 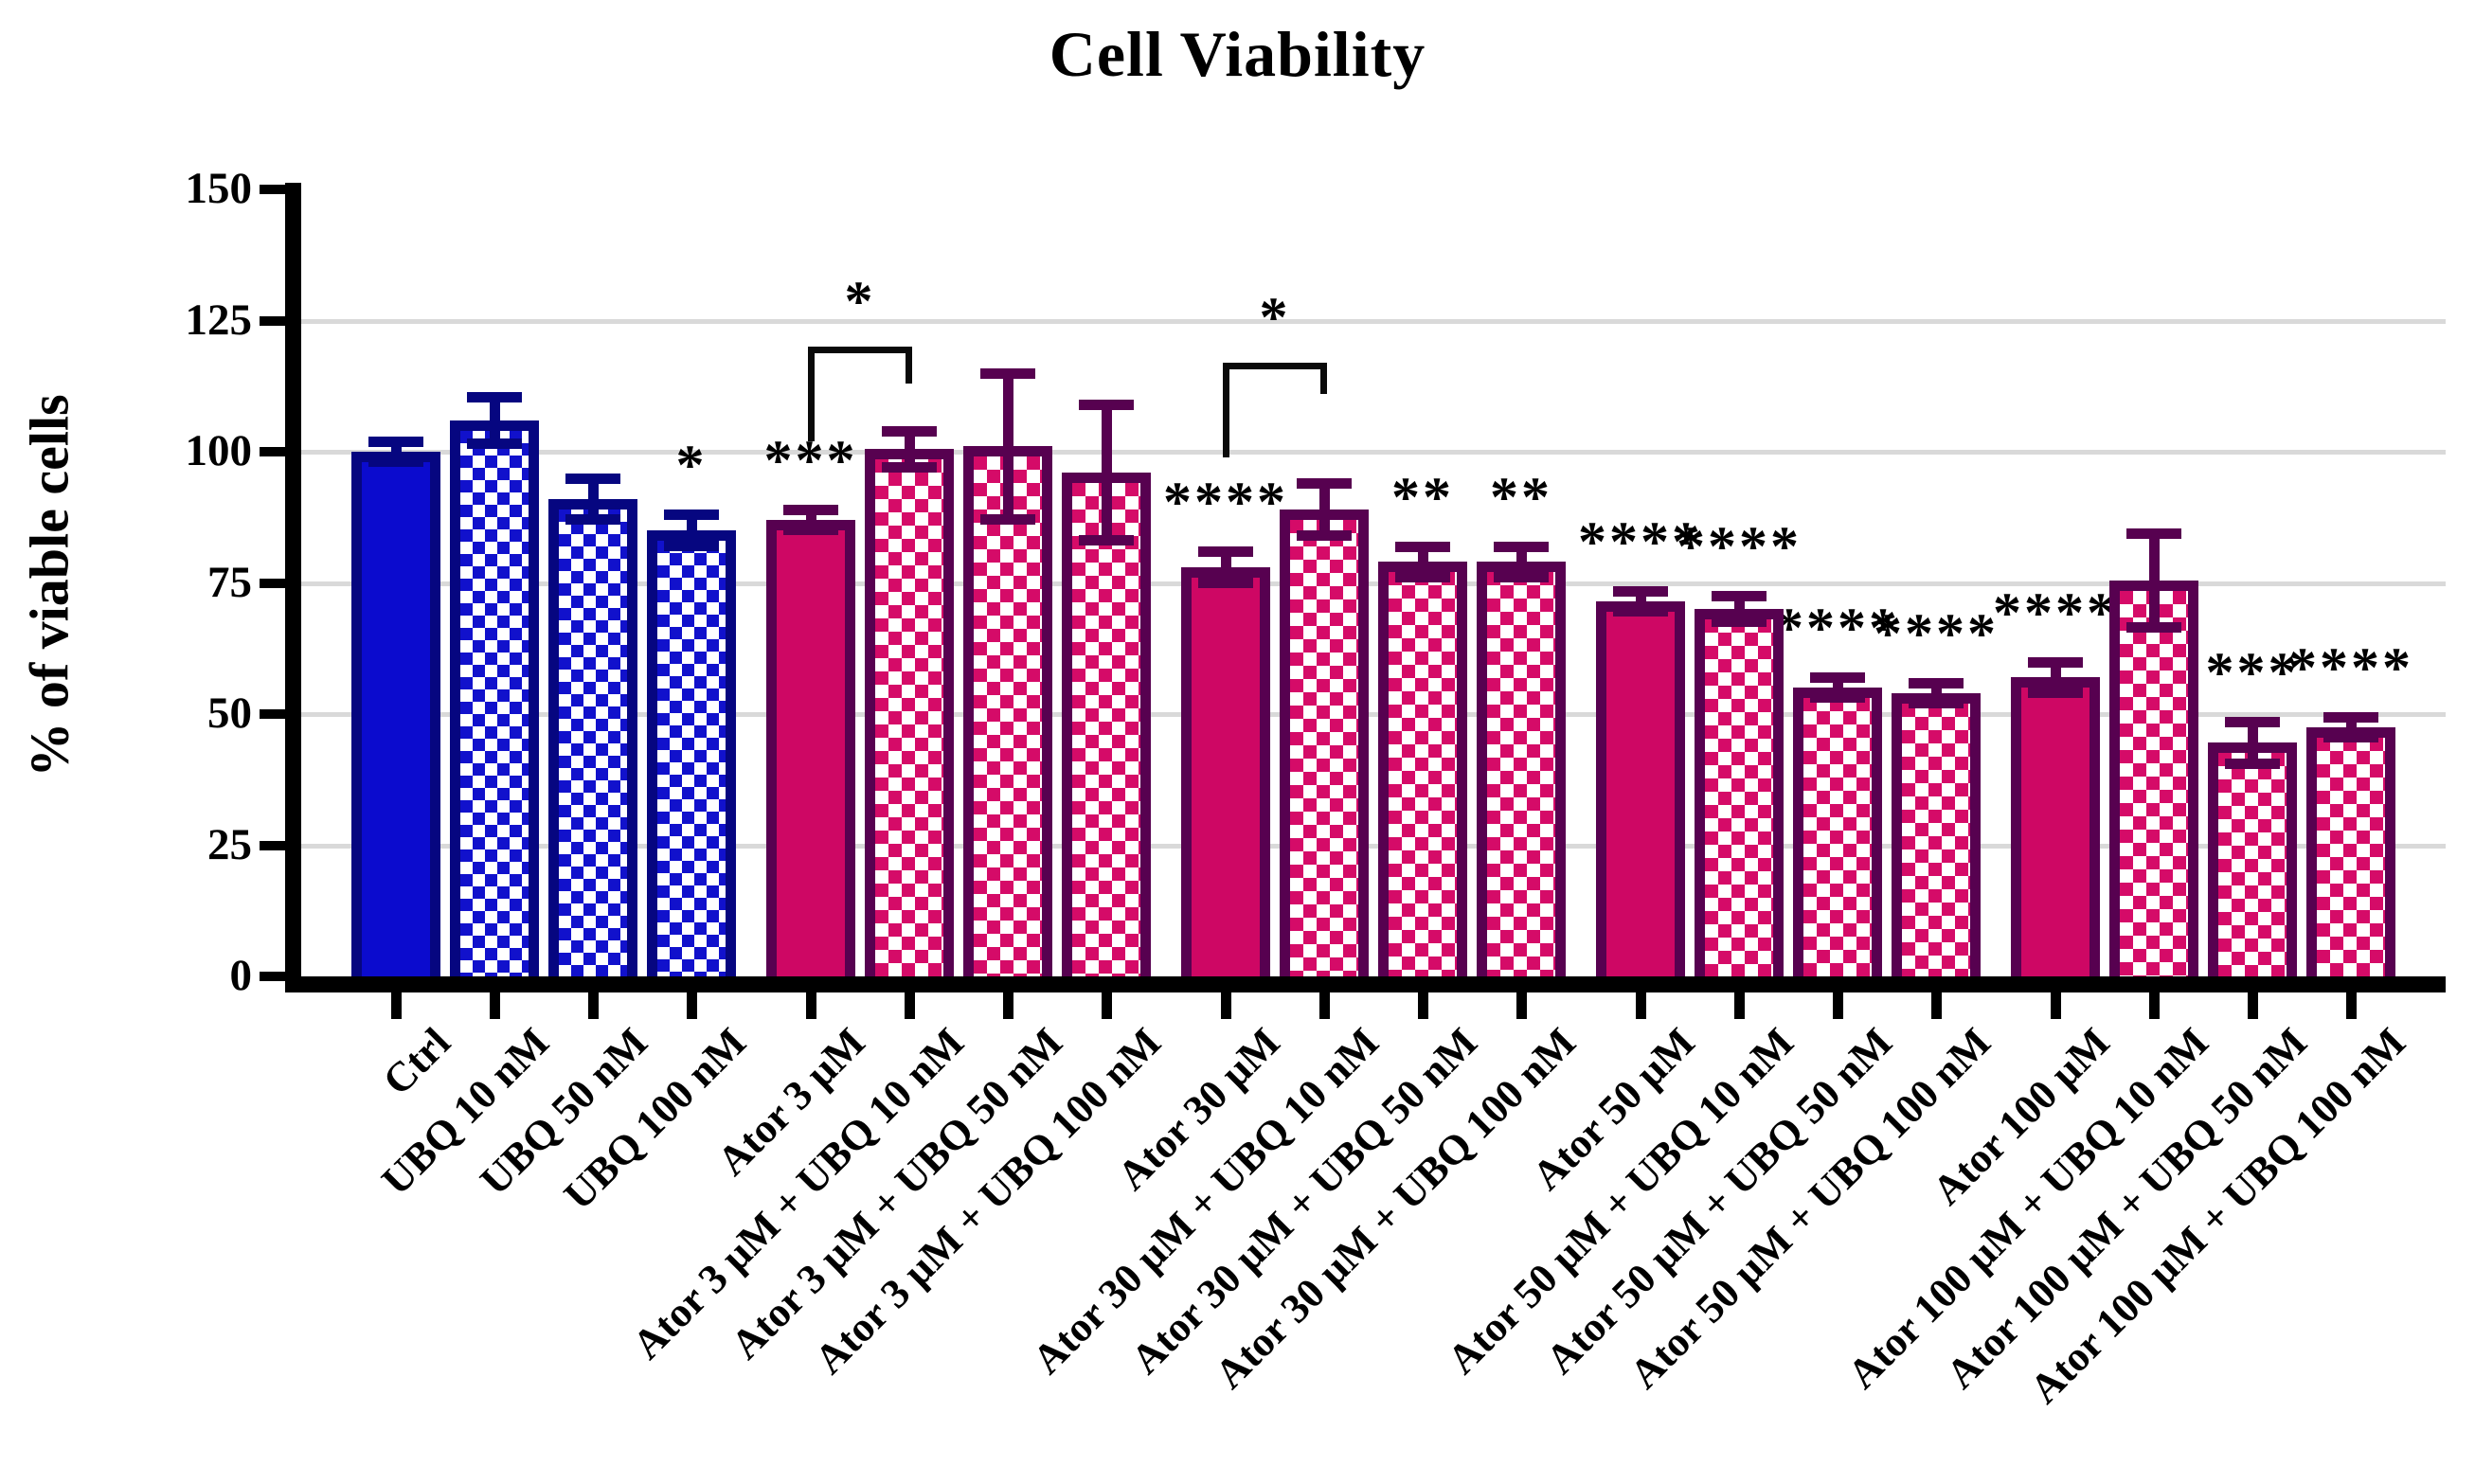 I want to click on error-bar-cap-bottom-ator-30-m, so click(x=1225, y=582).